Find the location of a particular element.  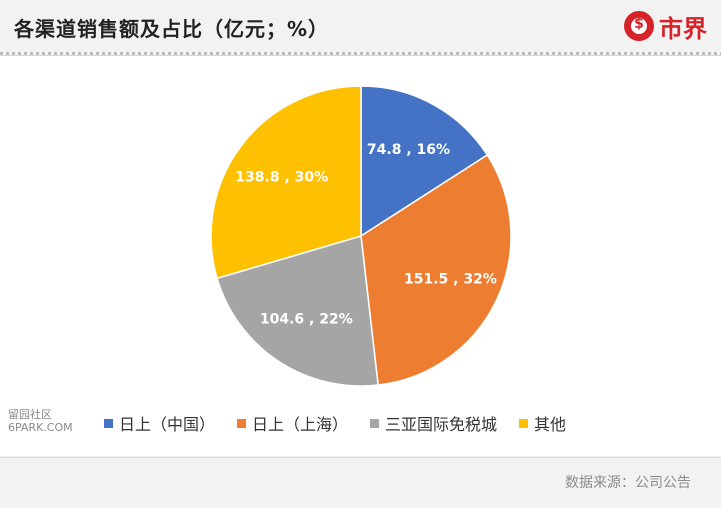

legend-item: 三亚国际免税城 is located at coordinates (433, 423).